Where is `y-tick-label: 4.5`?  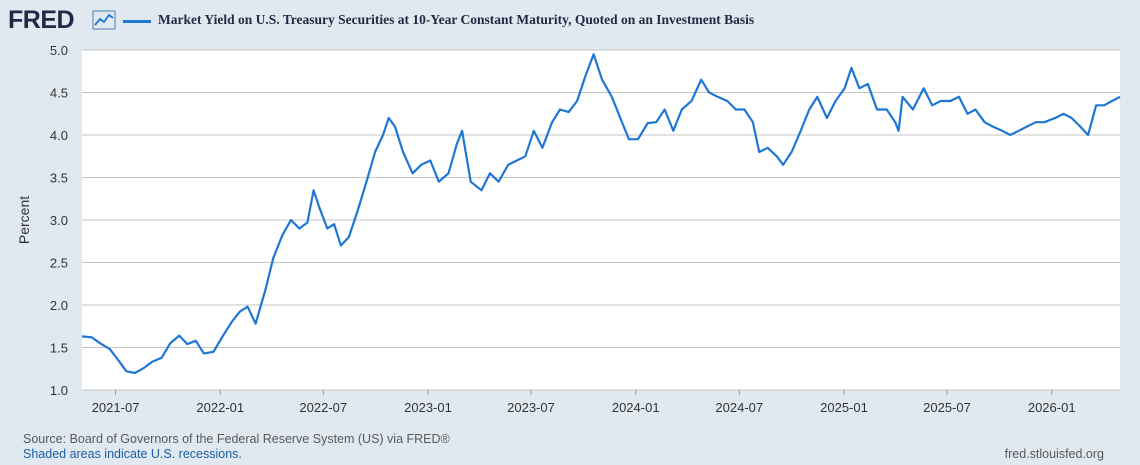
y-tick-label: 4.5 is located at coordinates (59, 93).